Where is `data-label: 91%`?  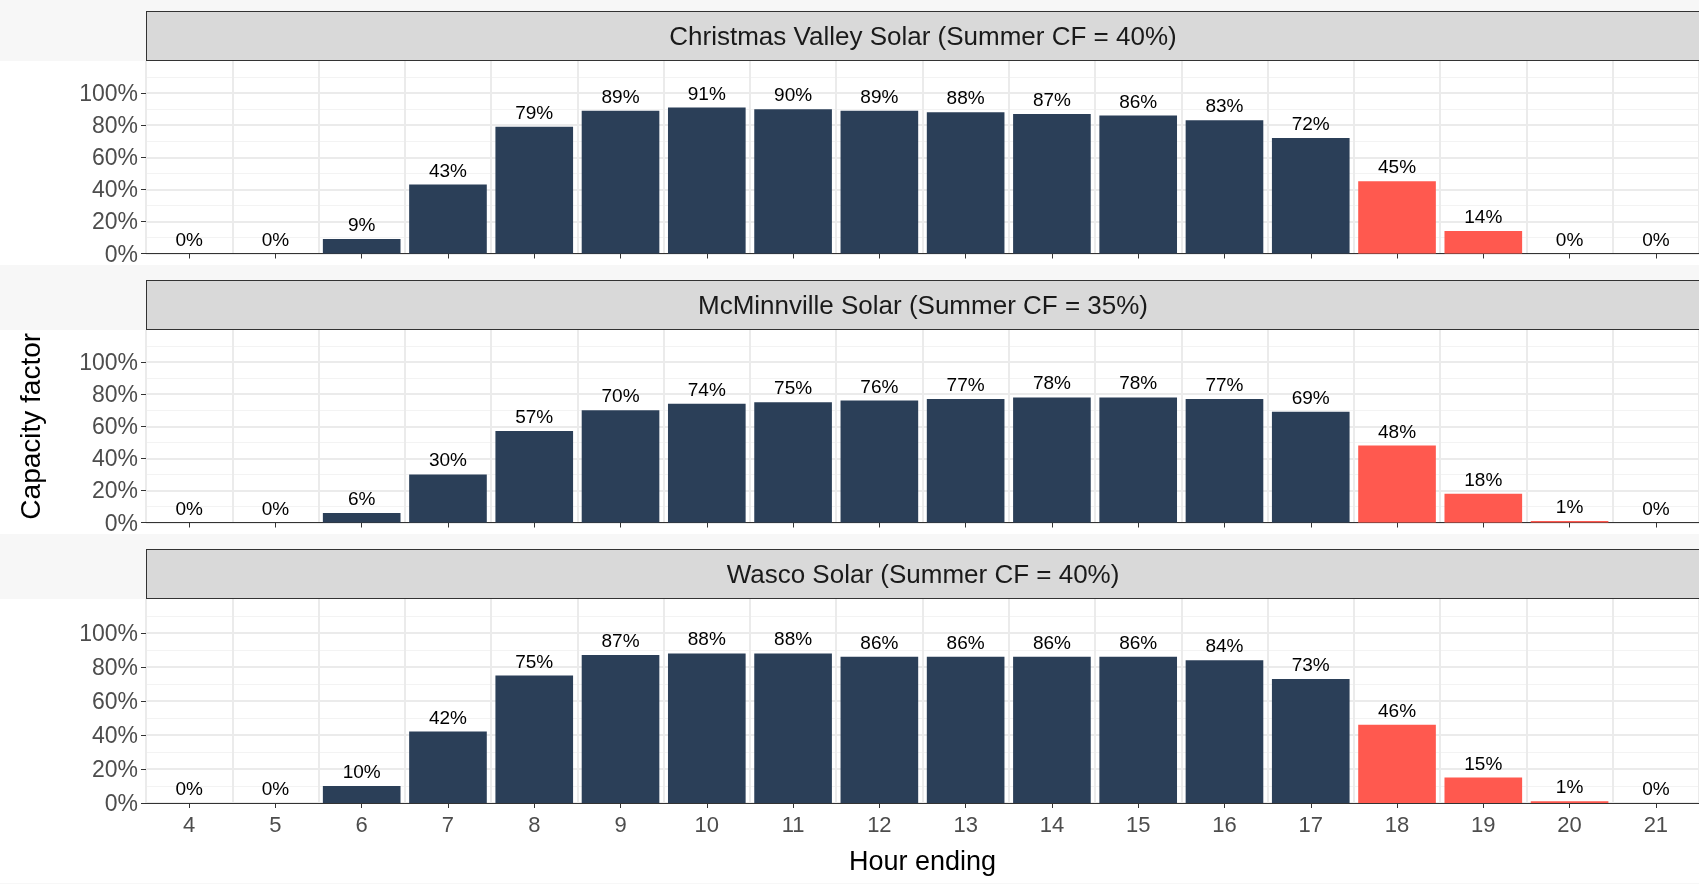
data-label: 91% is located at coordinates (706, 93).